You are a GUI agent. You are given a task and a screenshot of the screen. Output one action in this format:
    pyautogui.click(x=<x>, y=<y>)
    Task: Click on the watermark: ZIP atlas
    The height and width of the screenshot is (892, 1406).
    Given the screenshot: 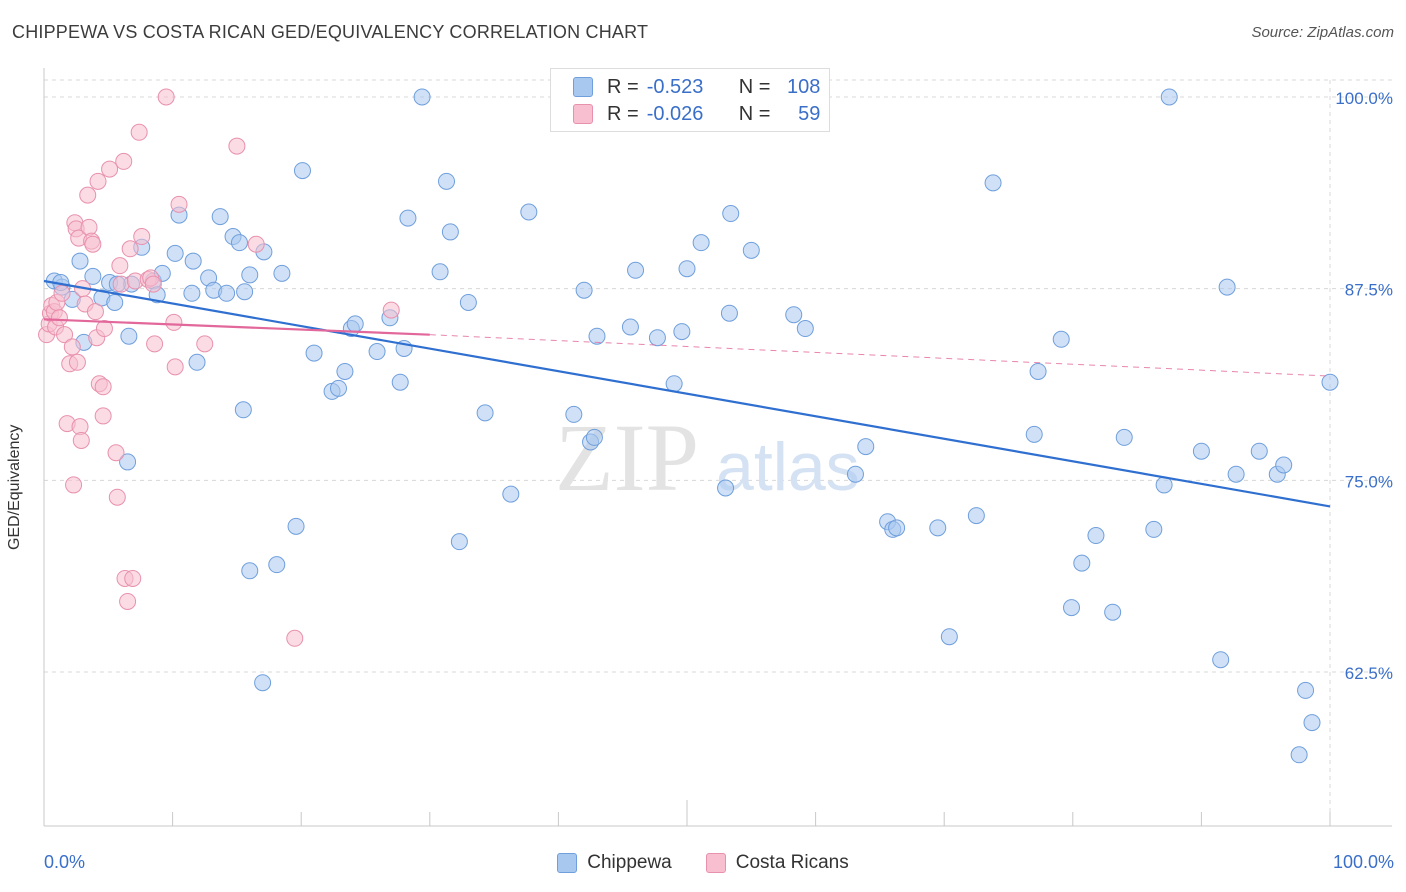 What is the action you would take?
    pyautogui.click(x=707, y=457)
    